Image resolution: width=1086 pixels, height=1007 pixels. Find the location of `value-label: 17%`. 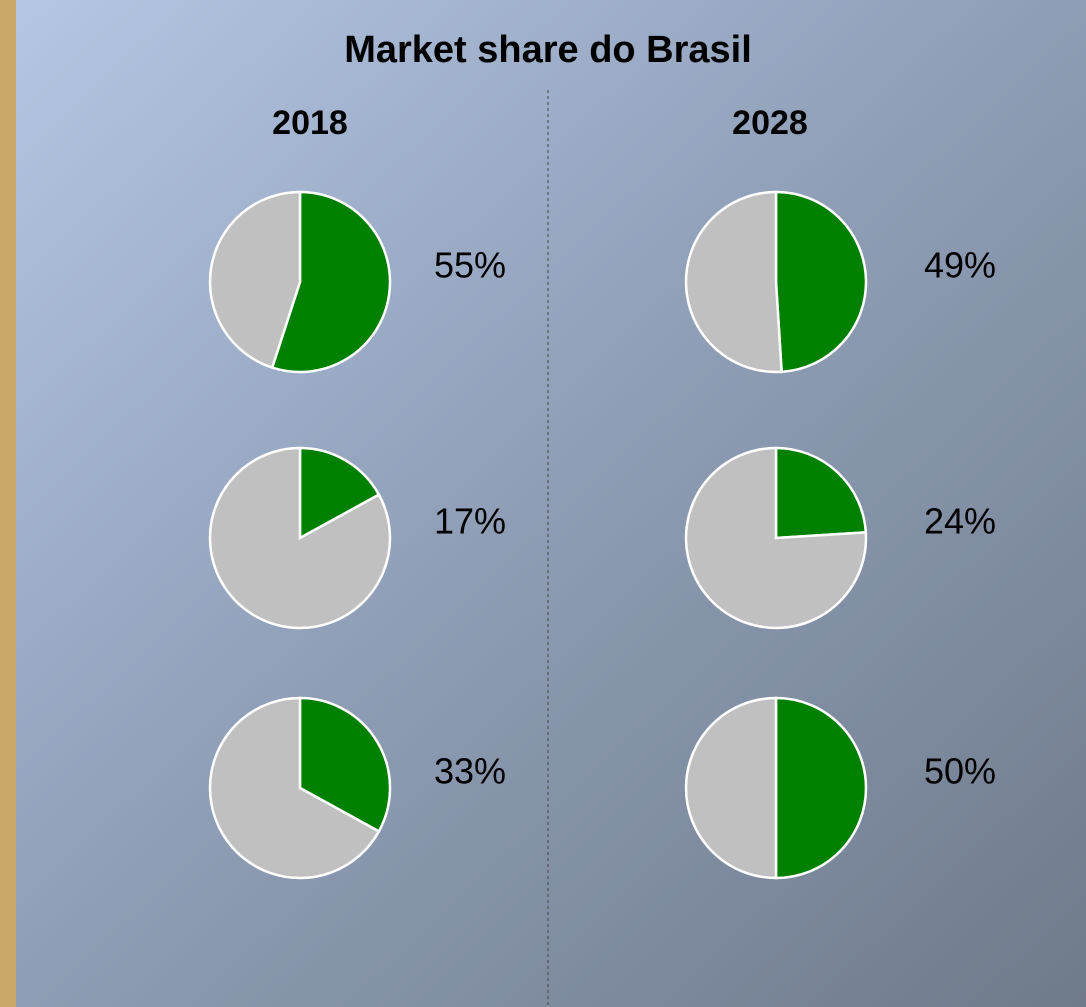

value-label: 17% is located at coordinates (470, 521).